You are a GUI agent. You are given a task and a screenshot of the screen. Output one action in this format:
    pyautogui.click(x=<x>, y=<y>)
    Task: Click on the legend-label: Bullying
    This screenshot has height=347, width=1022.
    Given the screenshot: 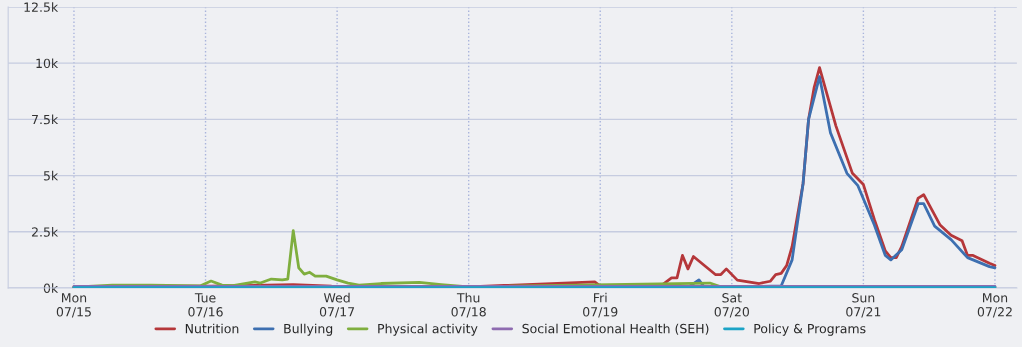 What is the action you would take?
    pyautogui.click(x=308, y=329)
    